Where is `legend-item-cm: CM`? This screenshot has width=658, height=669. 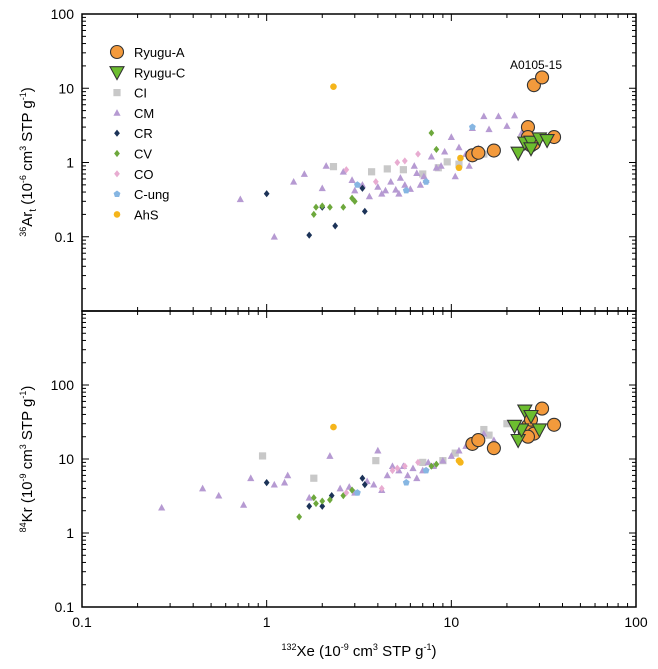
legend-item-cm: CM is located at coordinates (133, 113).